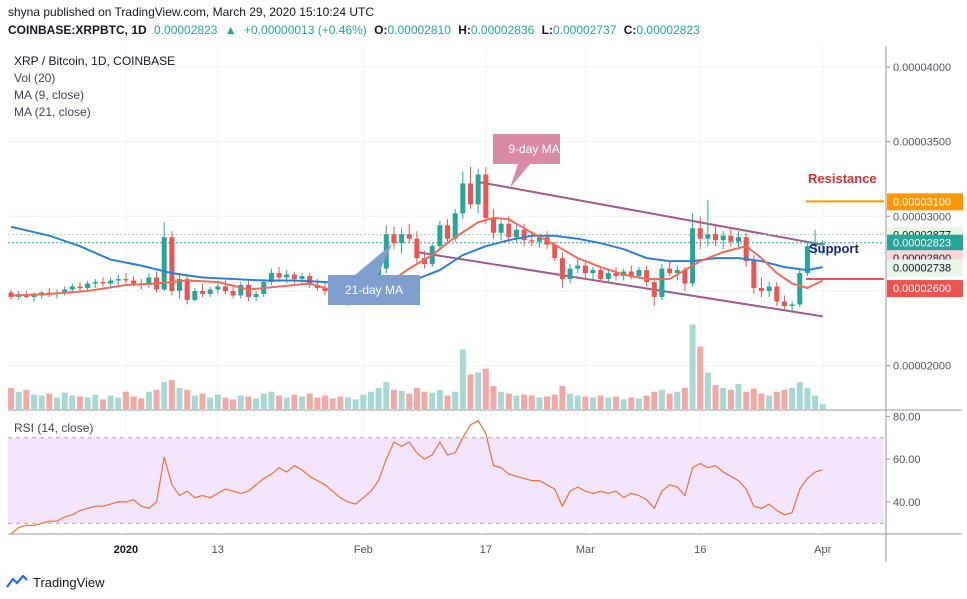 The image size is (967, 599). What do you see at coordinates (473, 550) in the screenshot?
I see `time-axis: 2020 13 Feb 17 Mar 16 Apr` at bounding box center [473, 550].